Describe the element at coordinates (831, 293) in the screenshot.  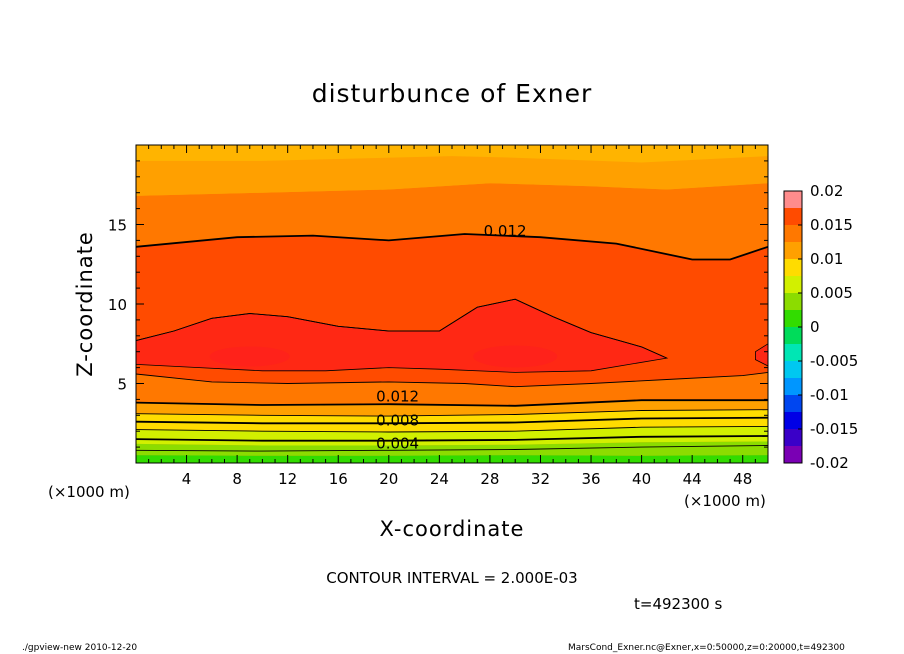
I see `colorbar-label: 0.005` at that location.